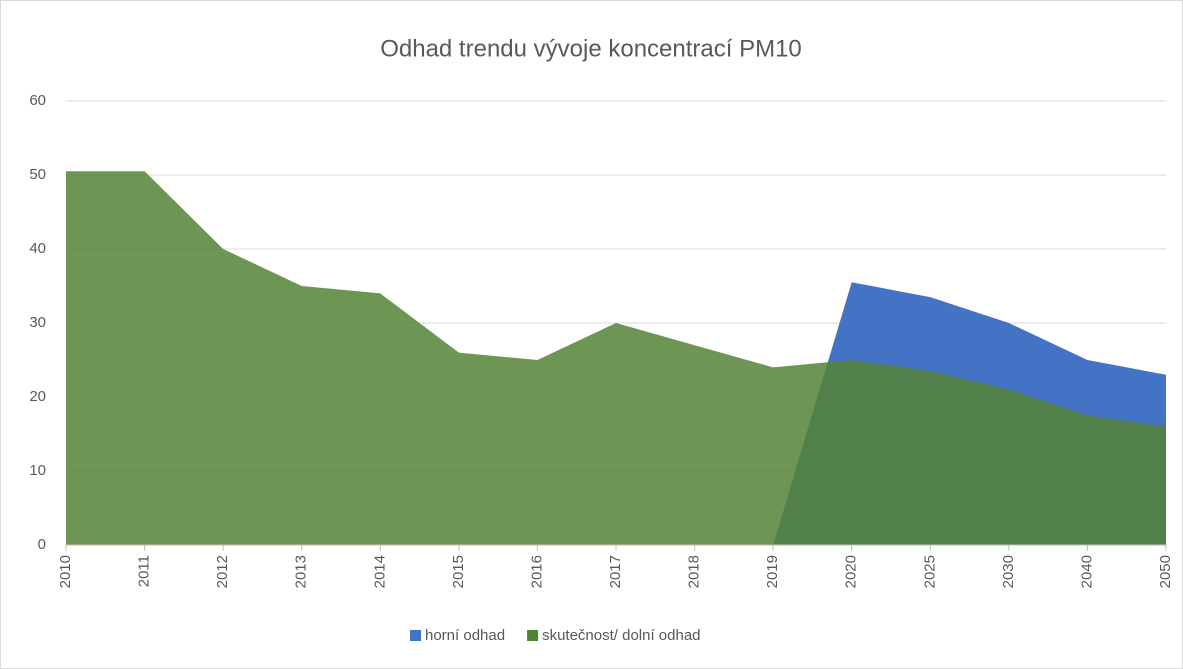 The width and height of the screenshot is (1183, 669). Describe the element at coordinates (694, 571) in the screenshot. I see `x-tick-label: 2018` at that location.